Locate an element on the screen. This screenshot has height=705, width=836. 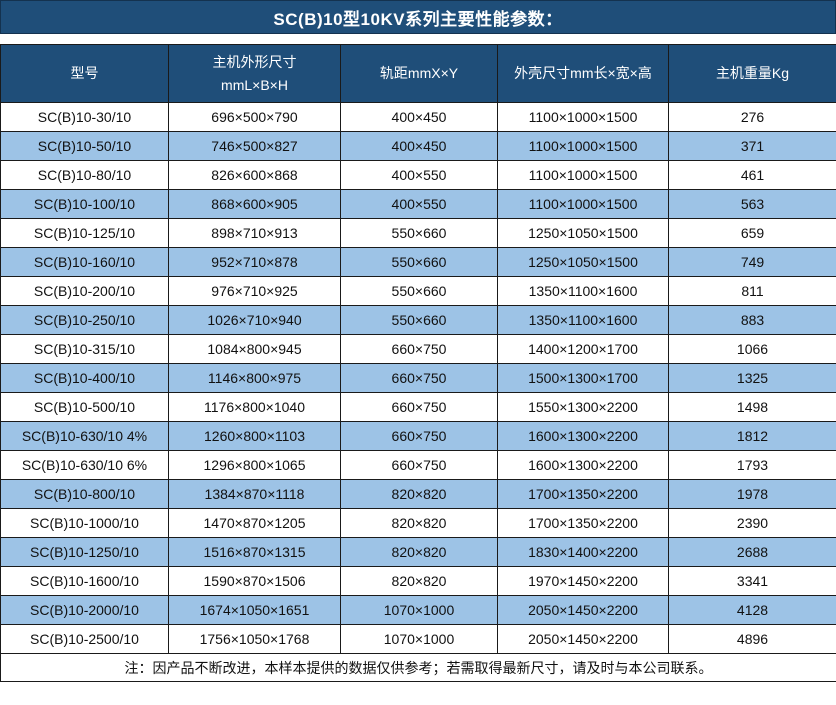
model-cell: SC(B)10-80/10 is located at coordinates (84, 175).